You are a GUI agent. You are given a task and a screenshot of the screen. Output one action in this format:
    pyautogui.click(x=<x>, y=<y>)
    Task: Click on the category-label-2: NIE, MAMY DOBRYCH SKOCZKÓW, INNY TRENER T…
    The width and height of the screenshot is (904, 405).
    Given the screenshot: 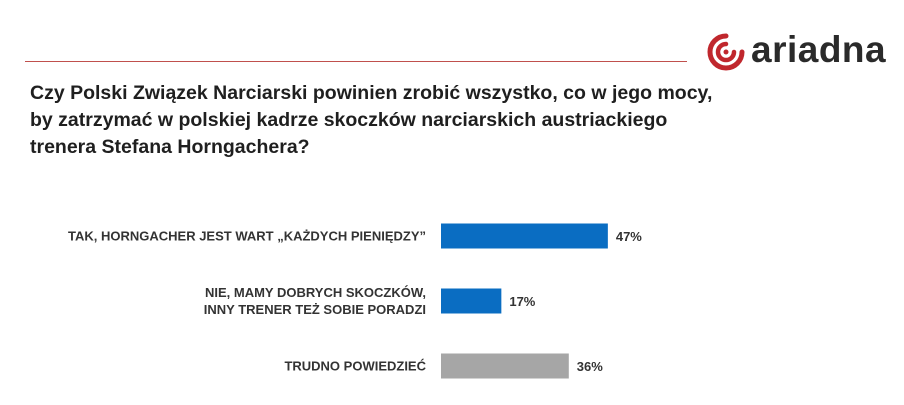 What is the action you would take?
    pyautogui.click(x=315, y=301)
    